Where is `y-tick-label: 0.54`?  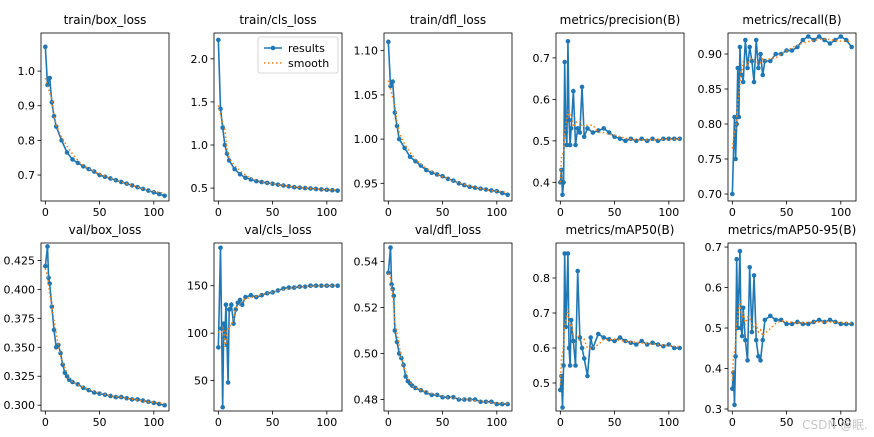 y-tick-label: 0.54 is located at coordinates (366, 261).